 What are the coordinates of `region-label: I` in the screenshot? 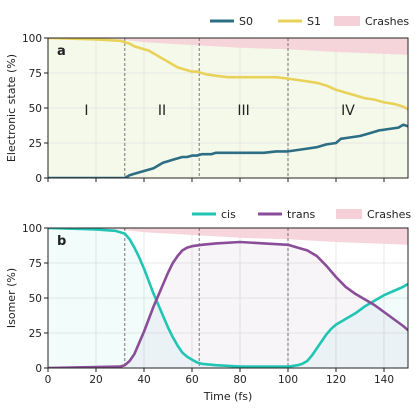 It's located at (86, 111).